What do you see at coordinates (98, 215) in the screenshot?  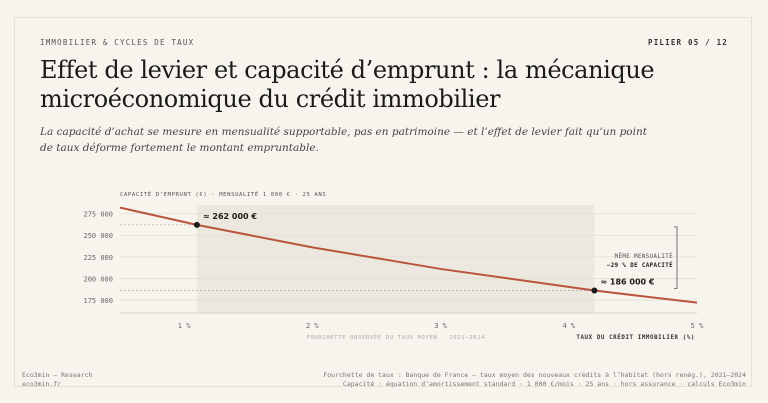 I see `y-tick-label: 275 000` at bounding box center [98, 215].